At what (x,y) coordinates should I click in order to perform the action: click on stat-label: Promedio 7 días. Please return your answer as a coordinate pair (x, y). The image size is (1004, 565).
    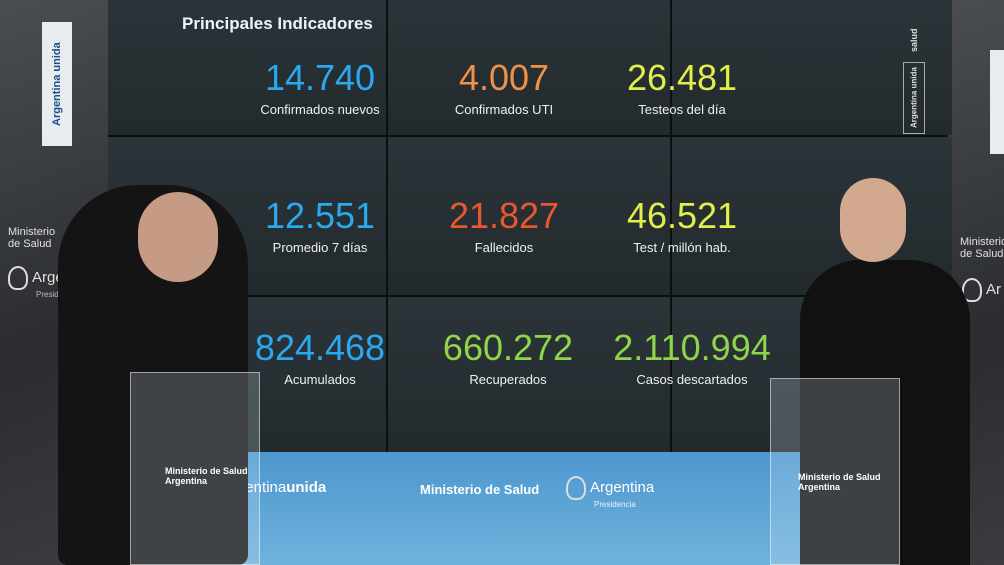
    Looking at the image, I should click on (320, 247).